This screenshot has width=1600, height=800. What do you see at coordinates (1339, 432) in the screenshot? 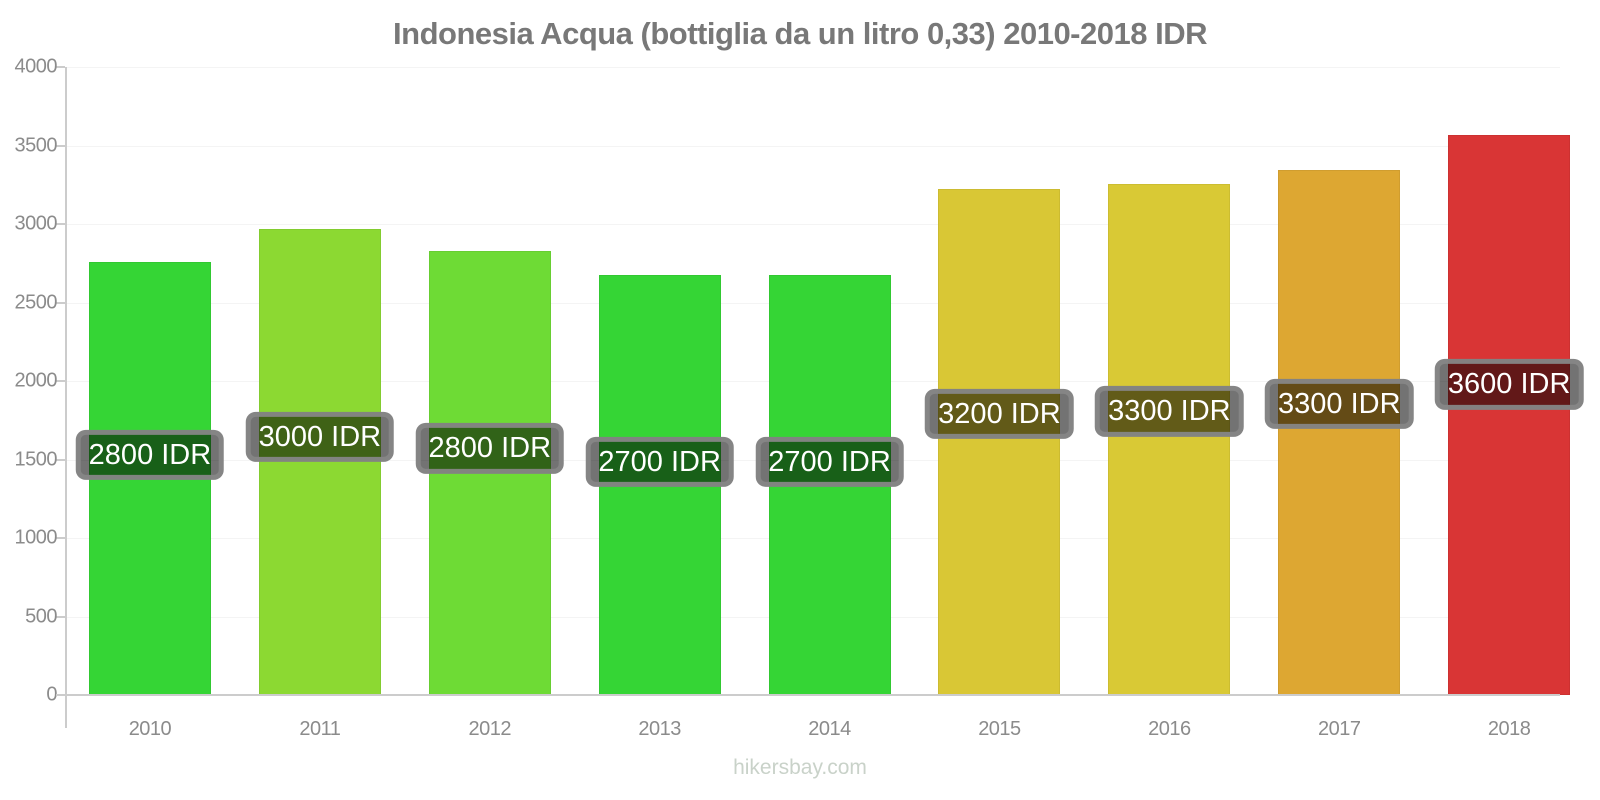
I see `bar-2017` at bounding box center [1339, 432].